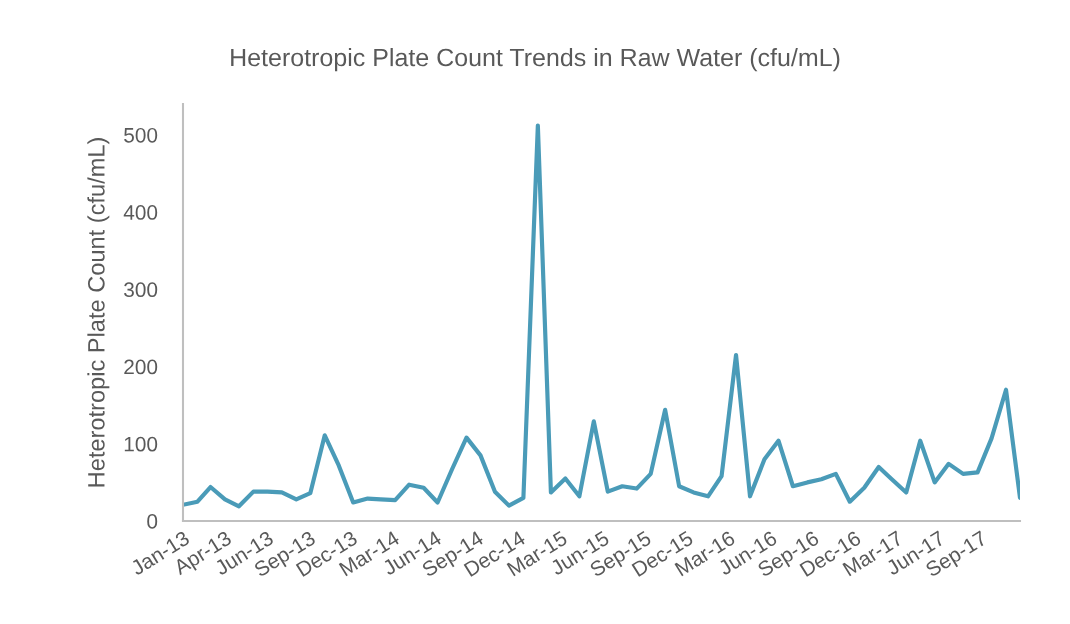 This screenshot has height=624, width=1070. Describe the element at coordinates (140, 212) in the screenshot. I see `y-tick-label: 400` at that location.